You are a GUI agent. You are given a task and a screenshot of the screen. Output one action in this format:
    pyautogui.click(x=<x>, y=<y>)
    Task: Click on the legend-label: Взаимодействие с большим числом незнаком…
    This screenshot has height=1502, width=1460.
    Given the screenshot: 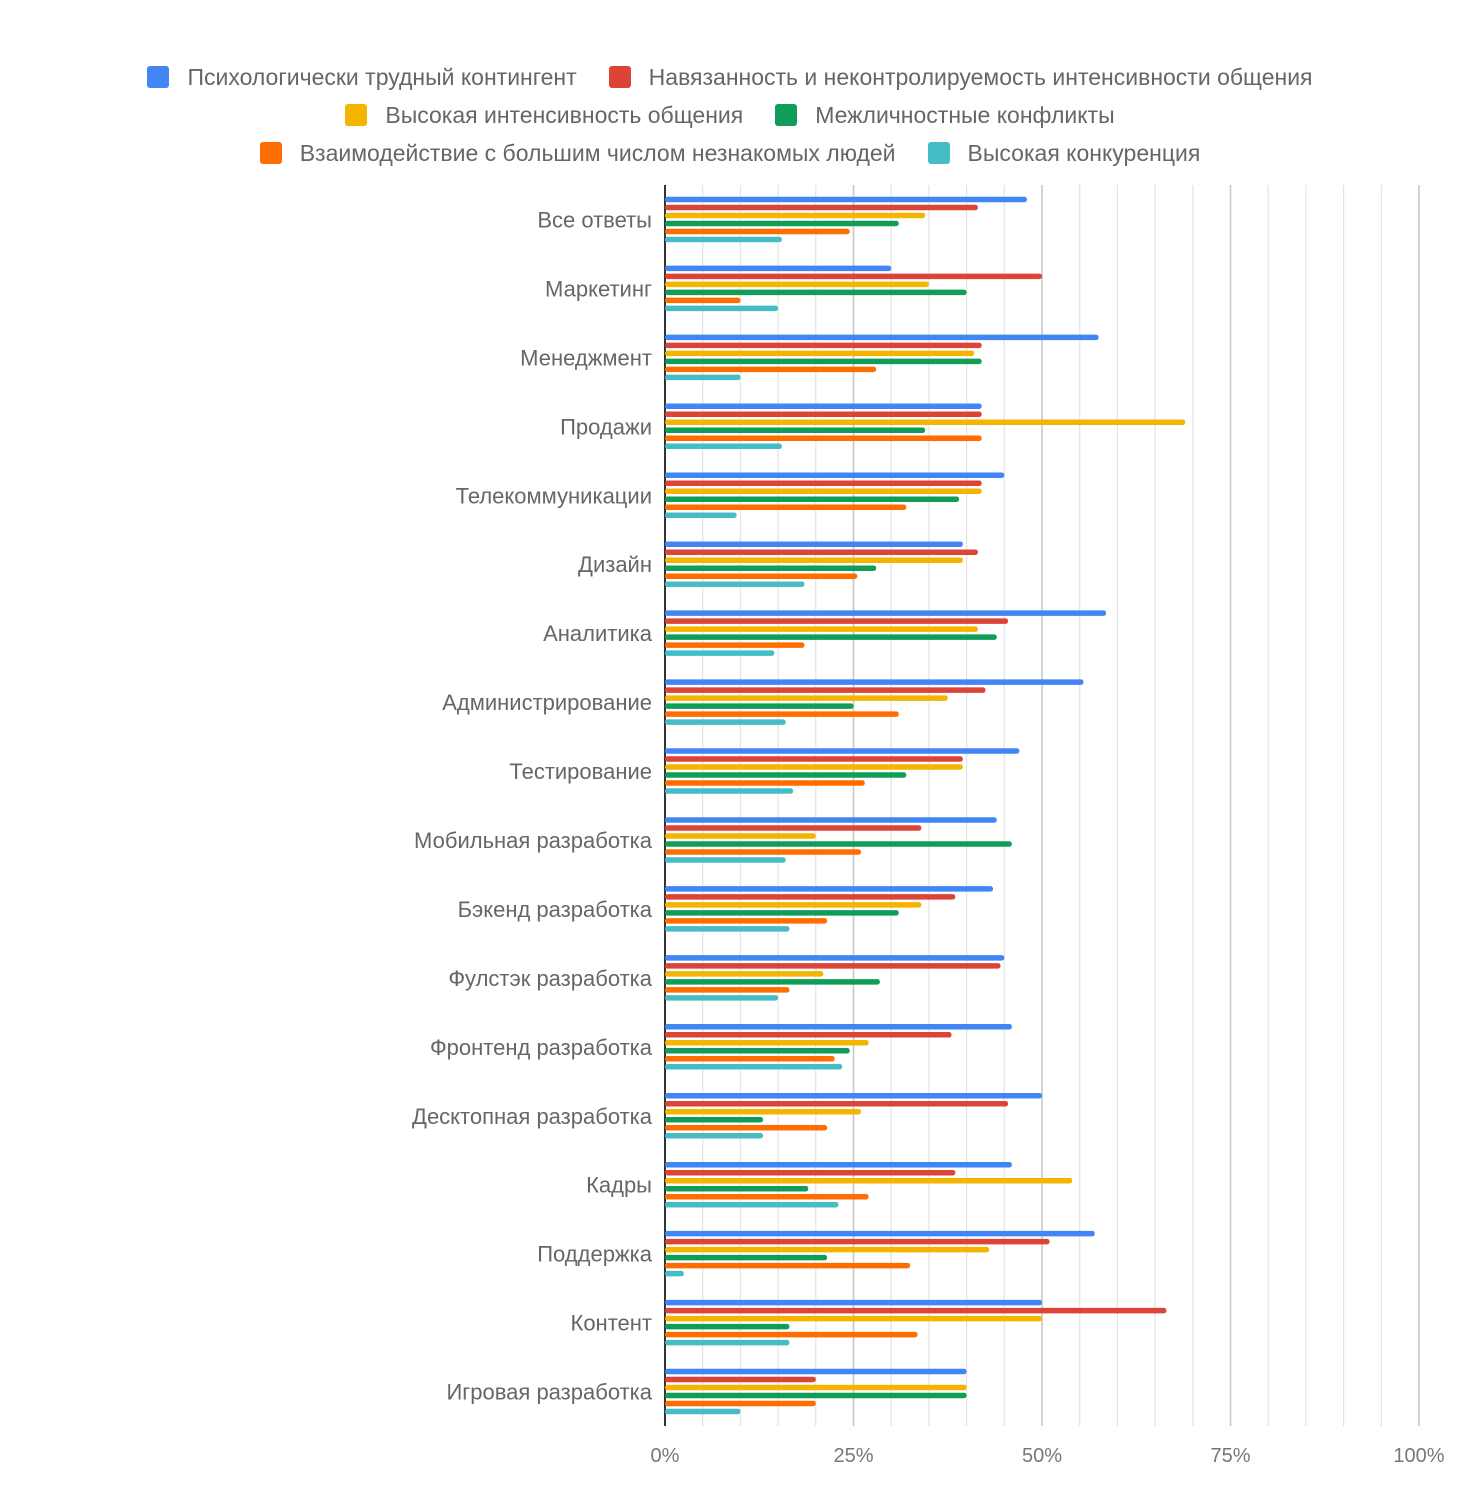 What is the action you would take?
    pyautogui.click(x=597, y=152)
    